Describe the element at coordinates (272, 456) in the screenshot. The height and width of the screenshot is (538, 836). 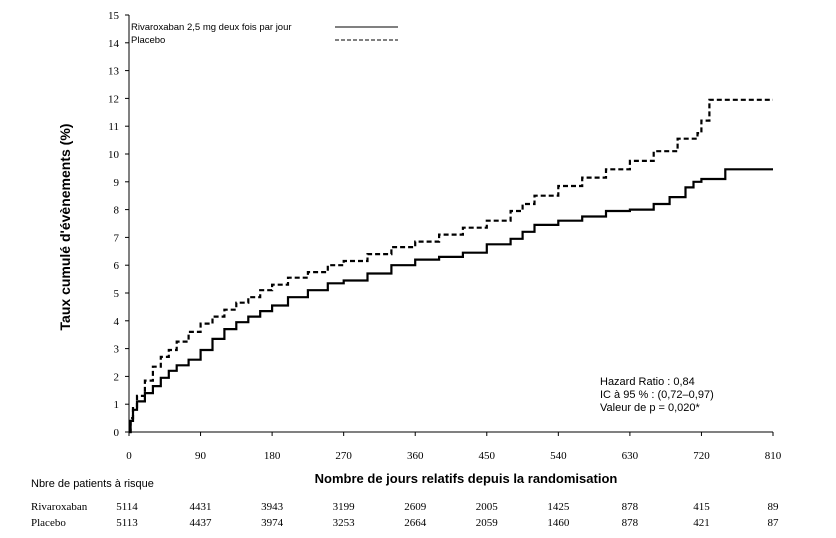
I see `x-tick-label: 180` at that location.